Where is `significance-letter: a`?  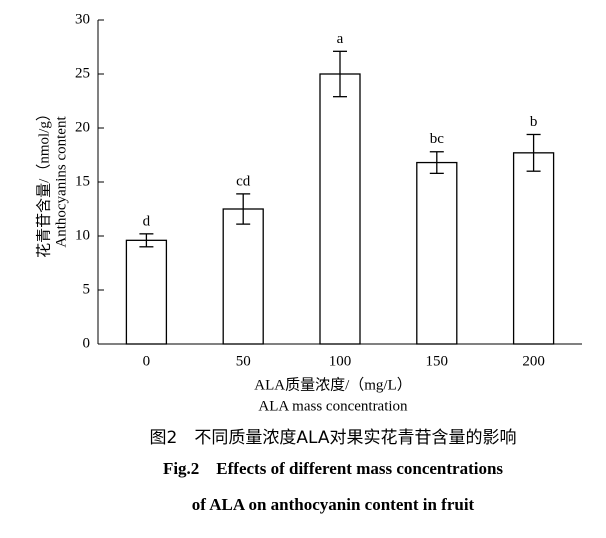
significance-letter: a is located at coordinates (340, 39).